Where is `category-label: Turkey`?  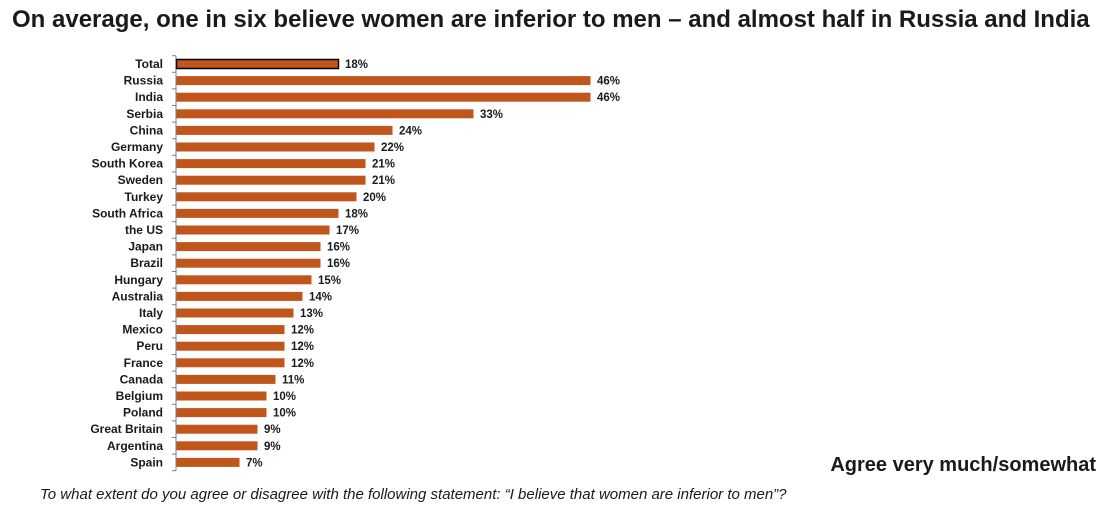 category-label: Turkey is located at coordinates (144, 197).